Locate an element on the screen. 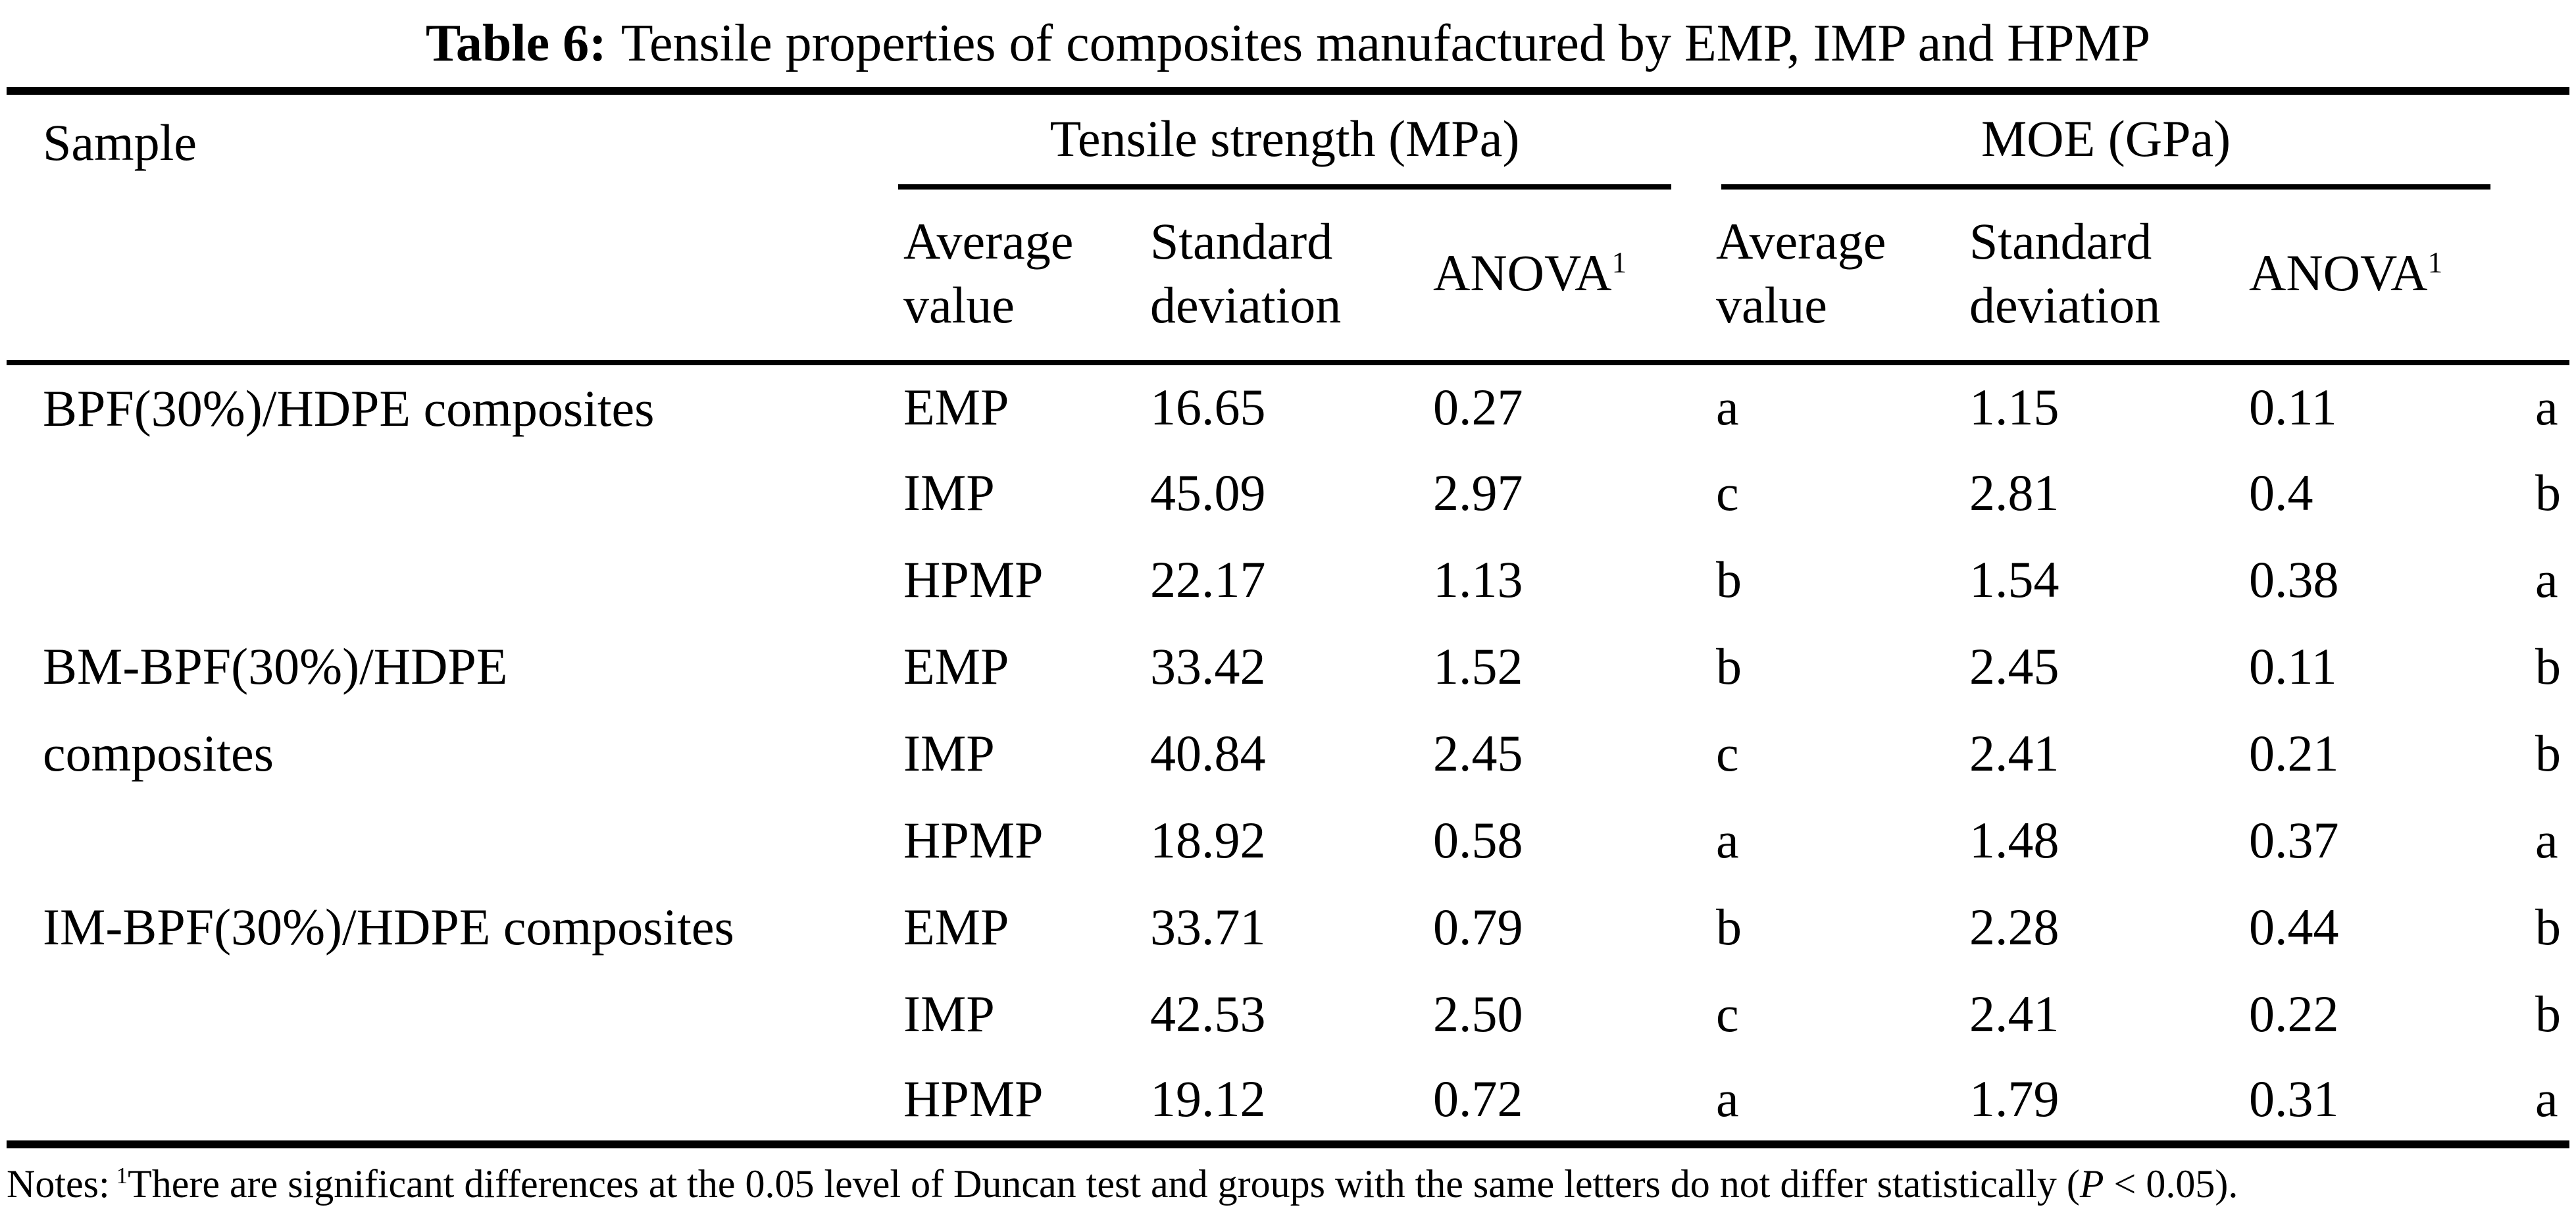 The width and height of the screenshot is (2576, 1226). moe-group-label-underline: MOE (GPa) is located at coordinates (2106, 149).